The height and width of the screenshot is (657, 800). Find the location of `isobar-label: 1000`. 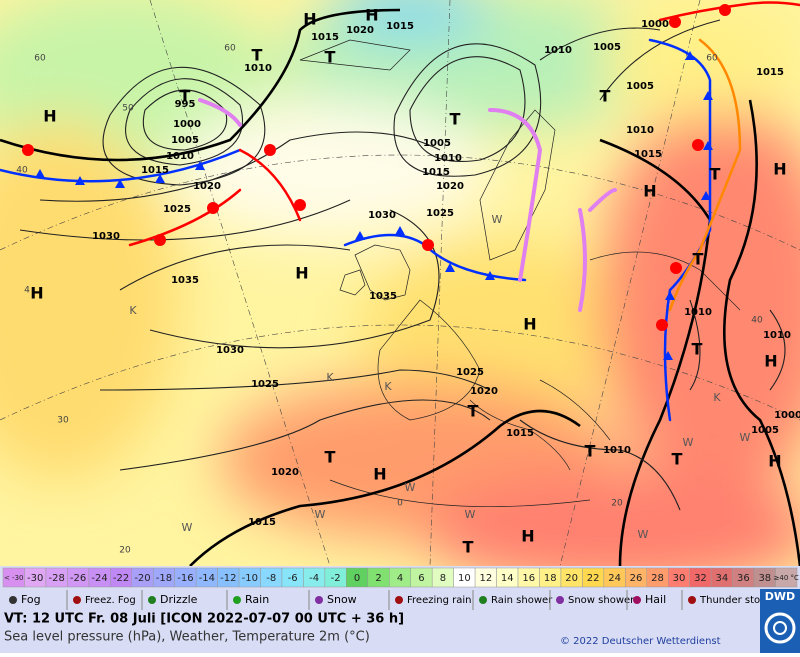

isobar-label: 1000 is located at coordinates (187, 124).